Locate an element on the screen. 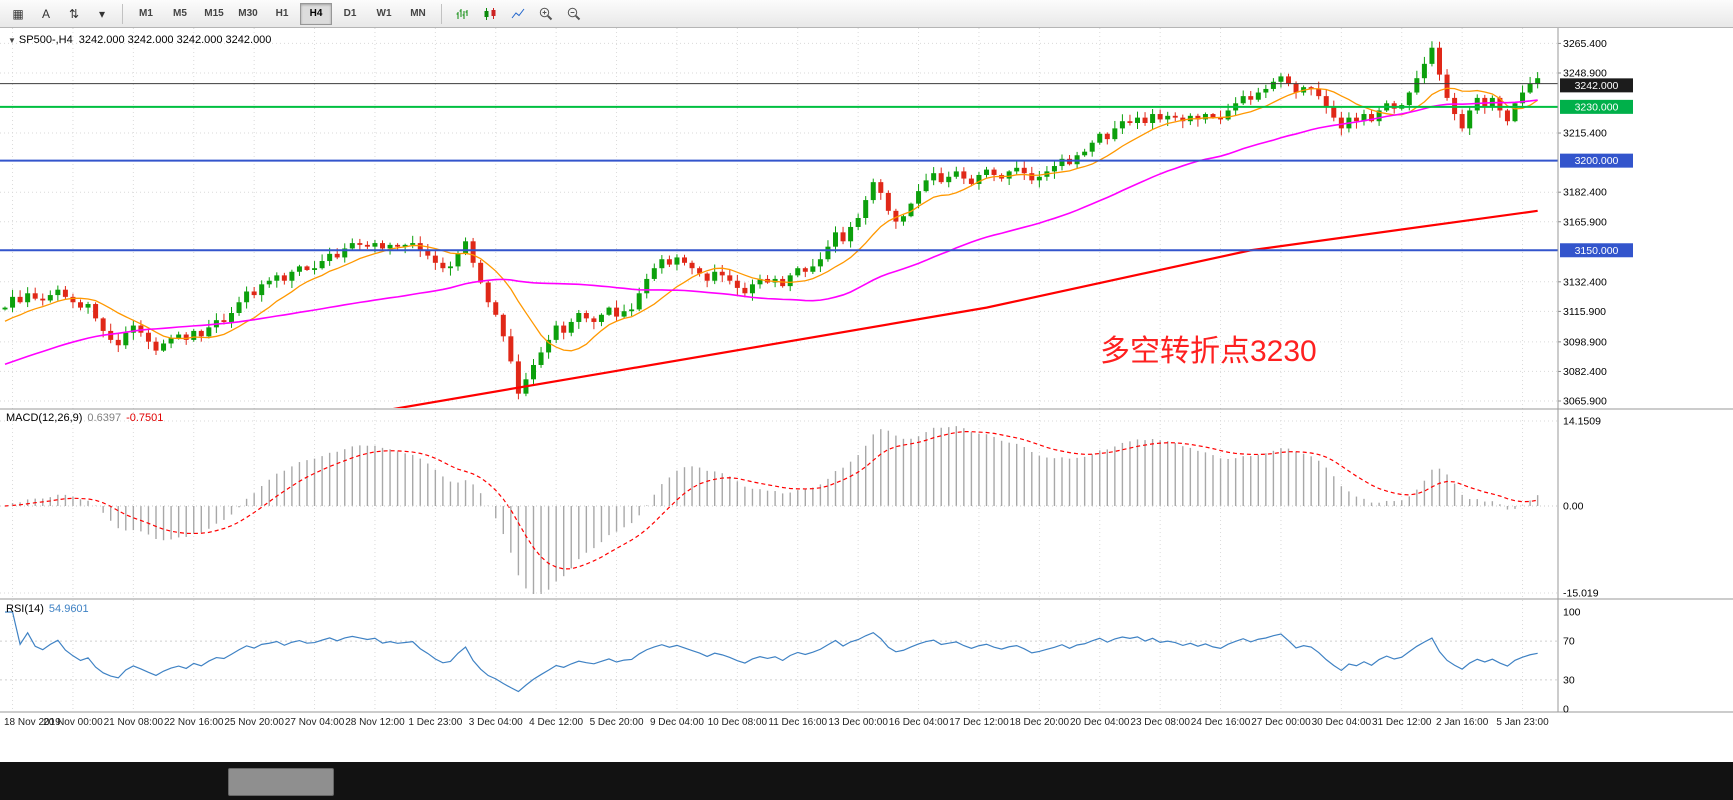 Image resolution: width=1733 pixels, height=800 pixels. svg-text: 27 Nov 04:00 is located at coordinates (315, 722).